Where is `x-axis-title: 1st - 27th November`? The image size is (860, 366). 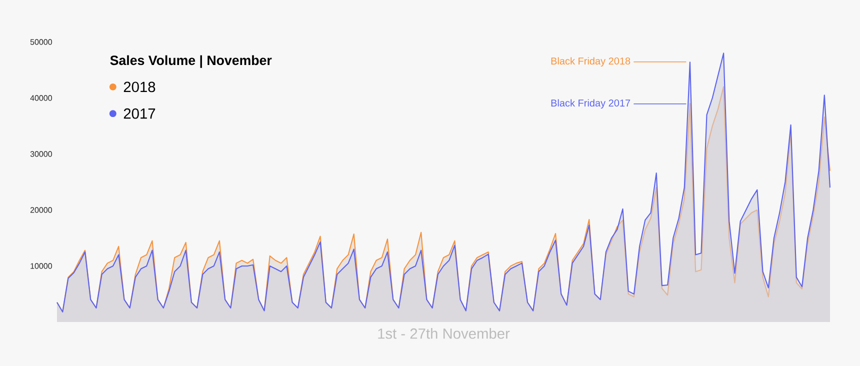
x-axis-title: 1st - 27th November is located at coordinates (444, 333).